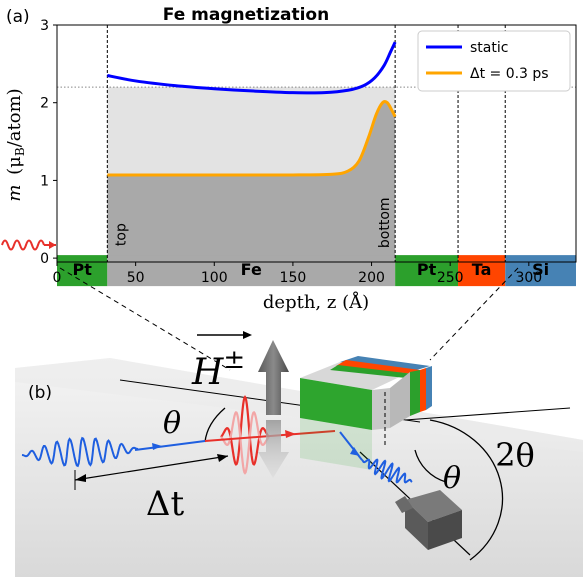 The width and height of the screenshot is (583, 577). What do you see at coordinates (252, 68) in the screenshot?
I see `series-static-line` at bounding box center [252, 68].